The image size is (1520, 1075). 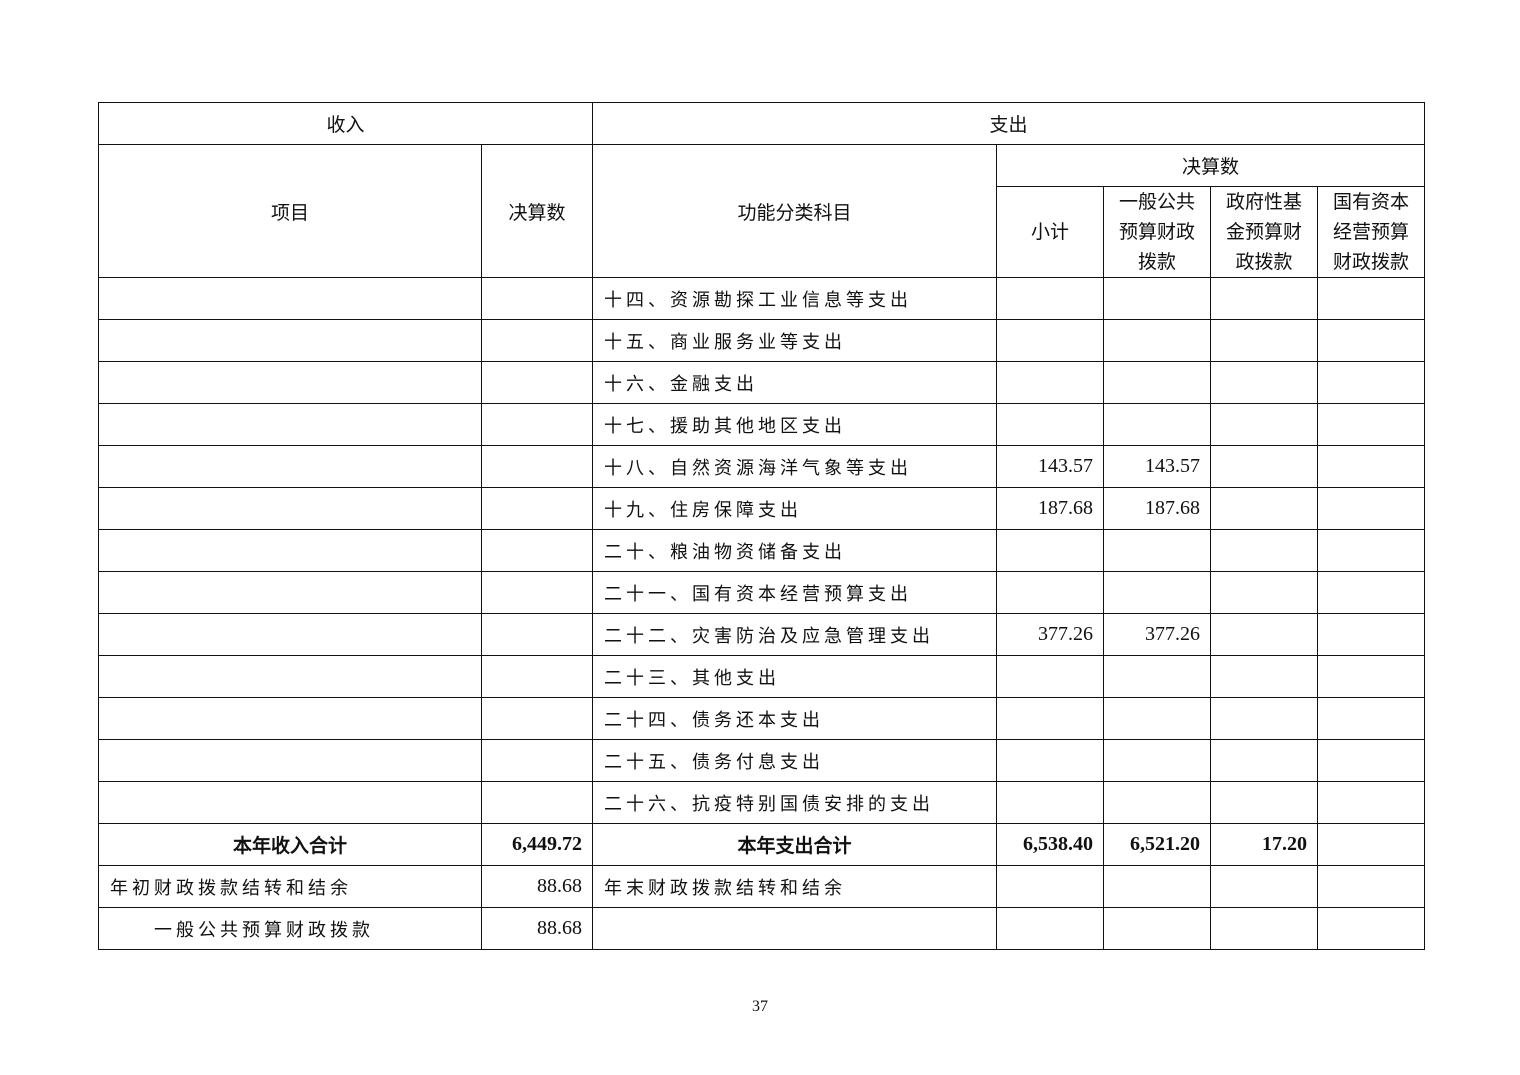 What do you see at coordinates (1371, 844) in the screenshot?
I see `state-capital-total` at bounding box center [1371, 844].